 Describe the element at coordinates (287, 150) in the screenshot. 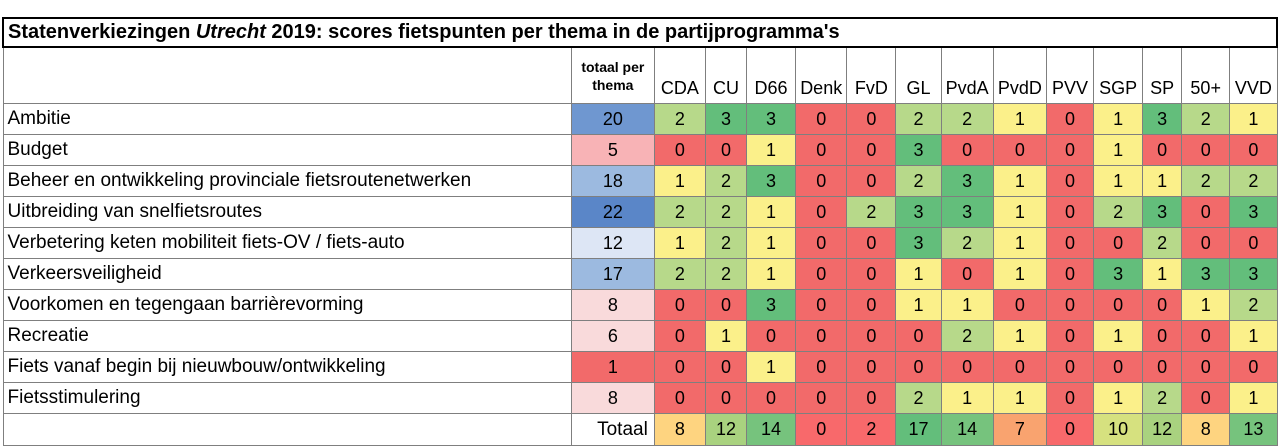

I see `theme-label: Budget` at that location.